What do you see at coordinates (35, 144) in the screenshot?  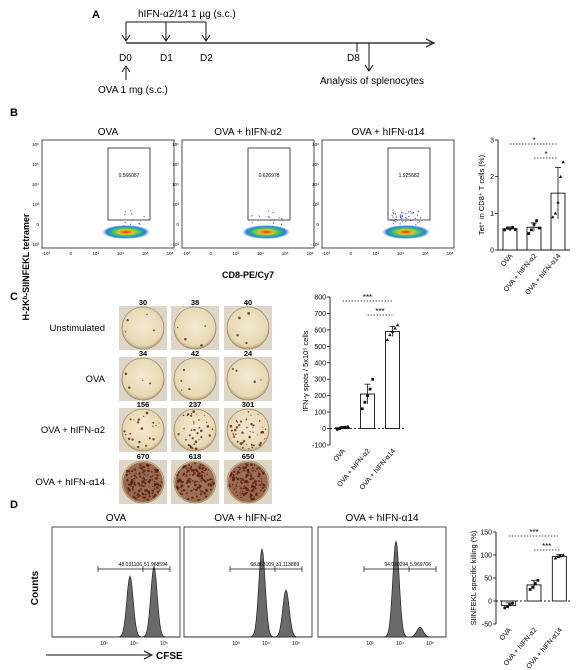 I see `flow-ytick-label: 10⁶` at bounding box center [35, 144].